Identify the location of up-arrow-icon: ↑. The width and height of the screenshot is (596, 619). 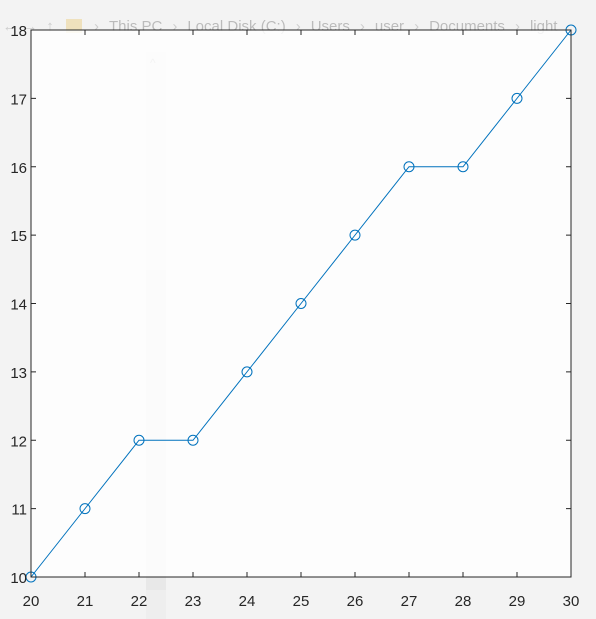
(50, 26).